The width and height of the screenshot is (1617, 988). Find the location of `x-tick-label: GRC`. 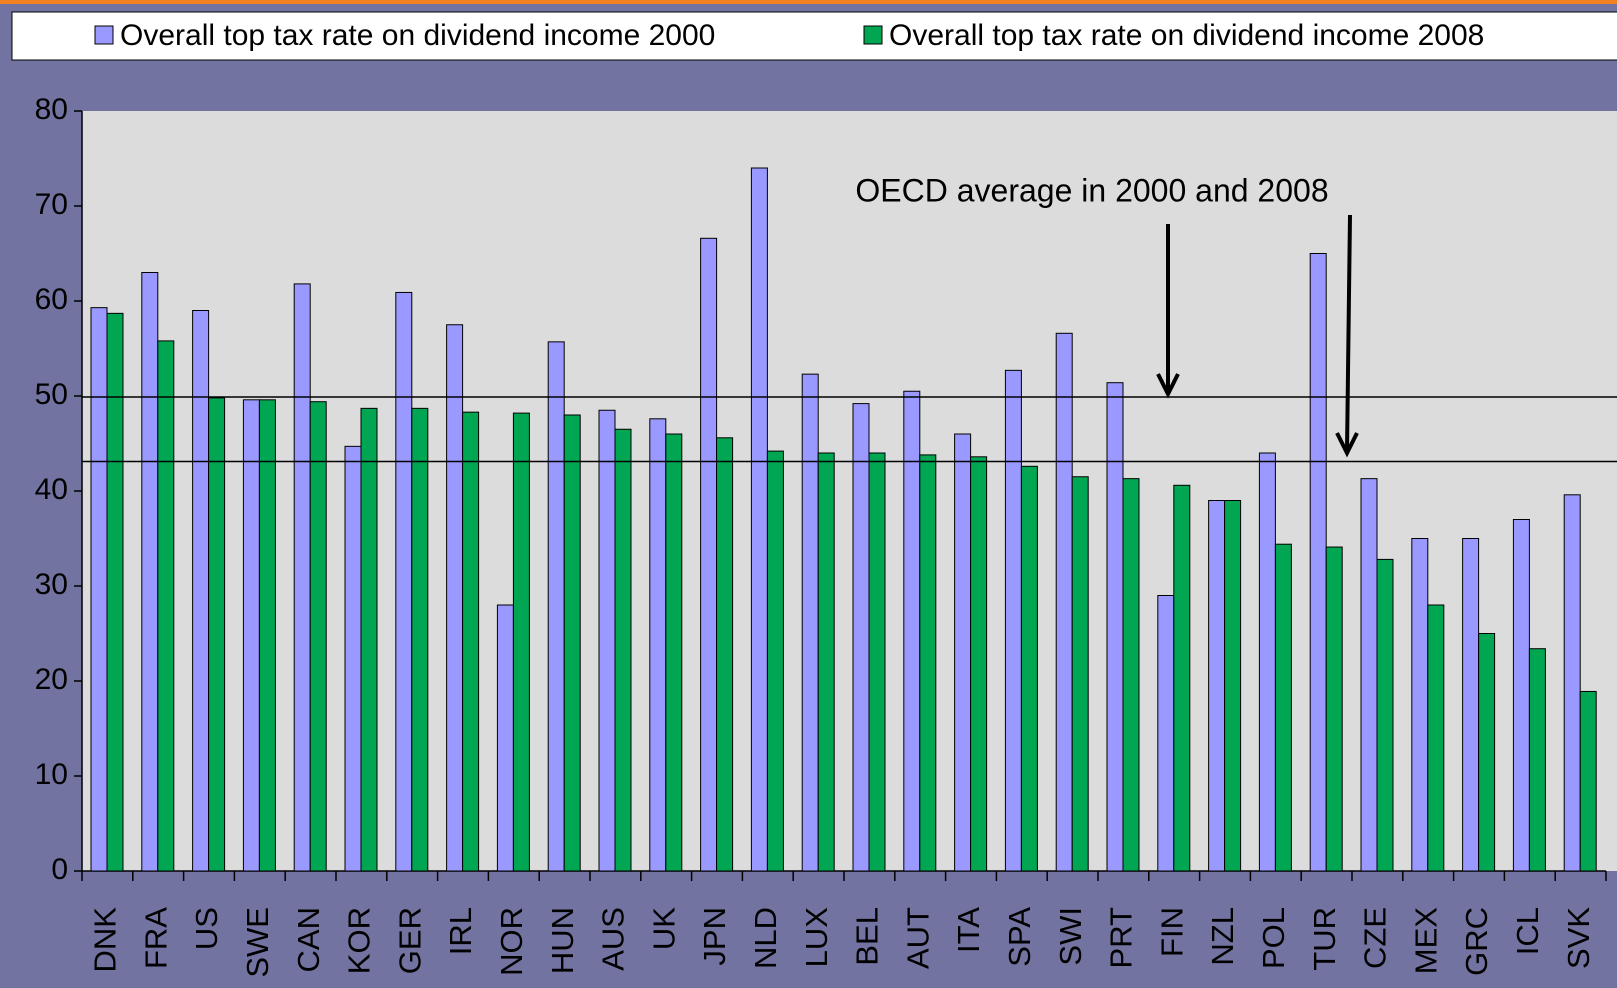

x-tick-label: GRC is located at coordinates (1476, 941).